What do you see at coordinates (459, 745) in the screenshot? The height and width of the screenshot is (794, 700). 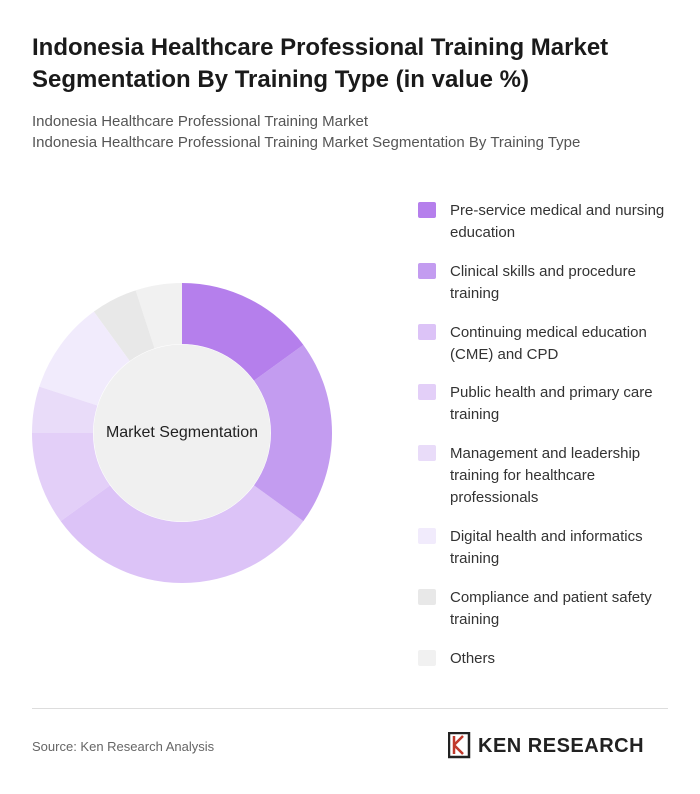 I see `logo-icon` at bounding box center [459, 745].